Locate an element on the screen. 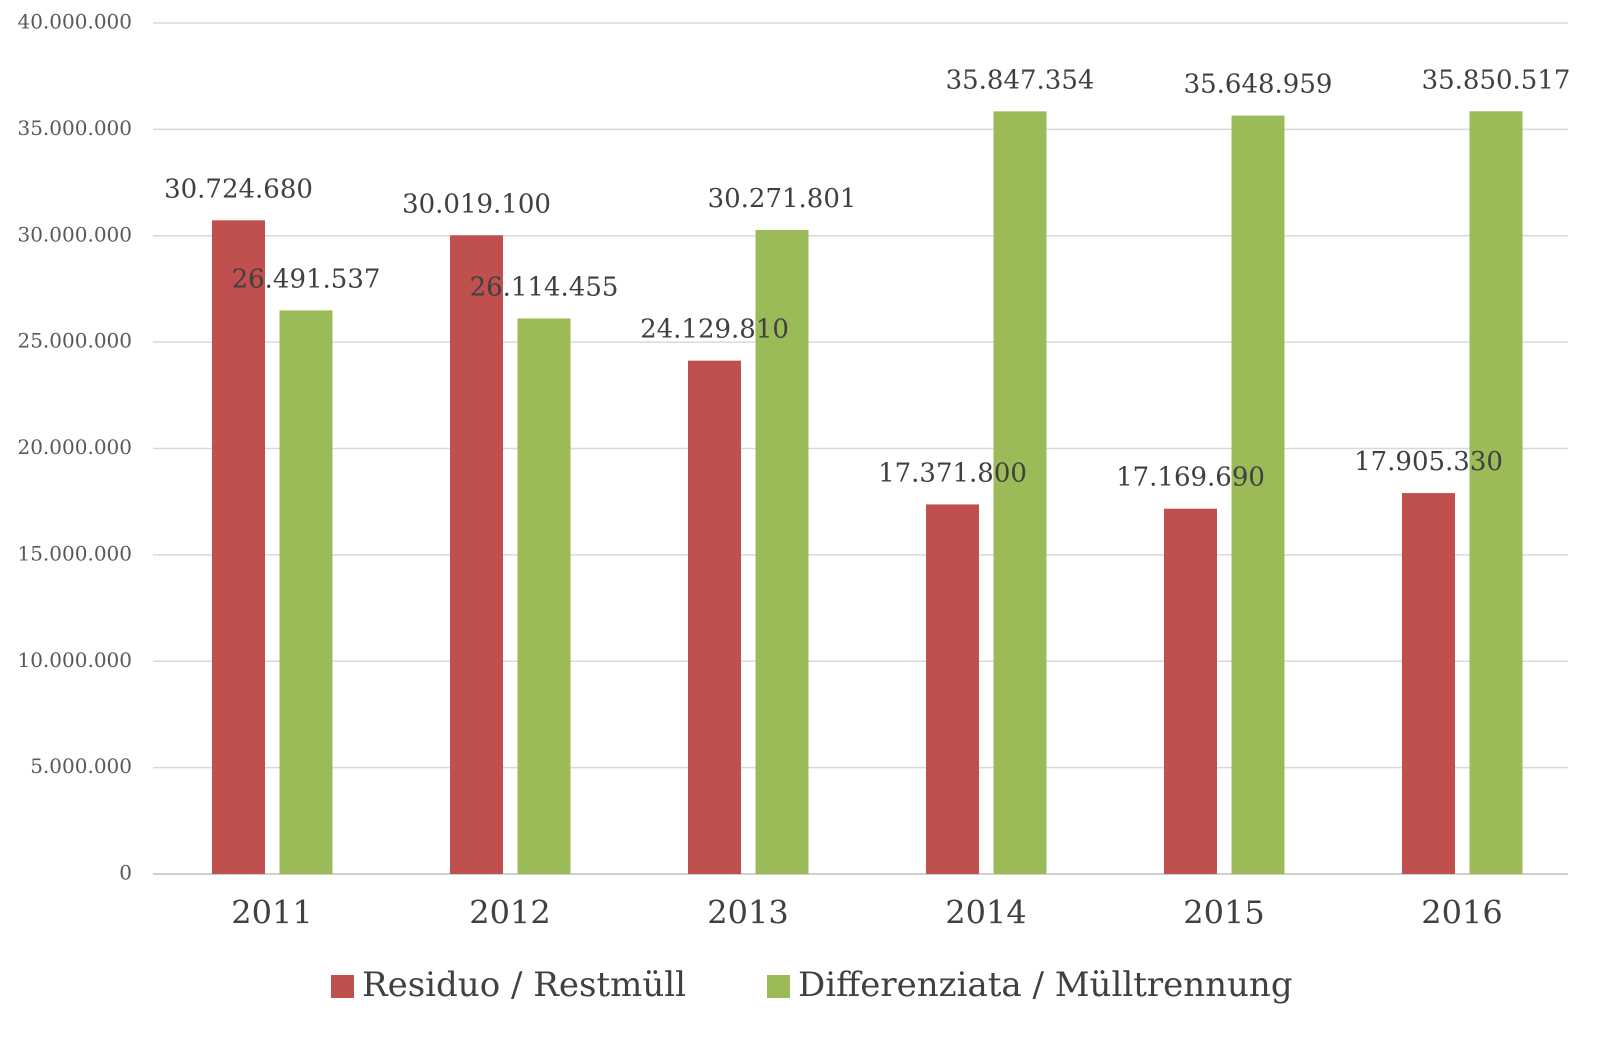  y-tick-label: 15.000.000 is located at coordinates (74, 553).